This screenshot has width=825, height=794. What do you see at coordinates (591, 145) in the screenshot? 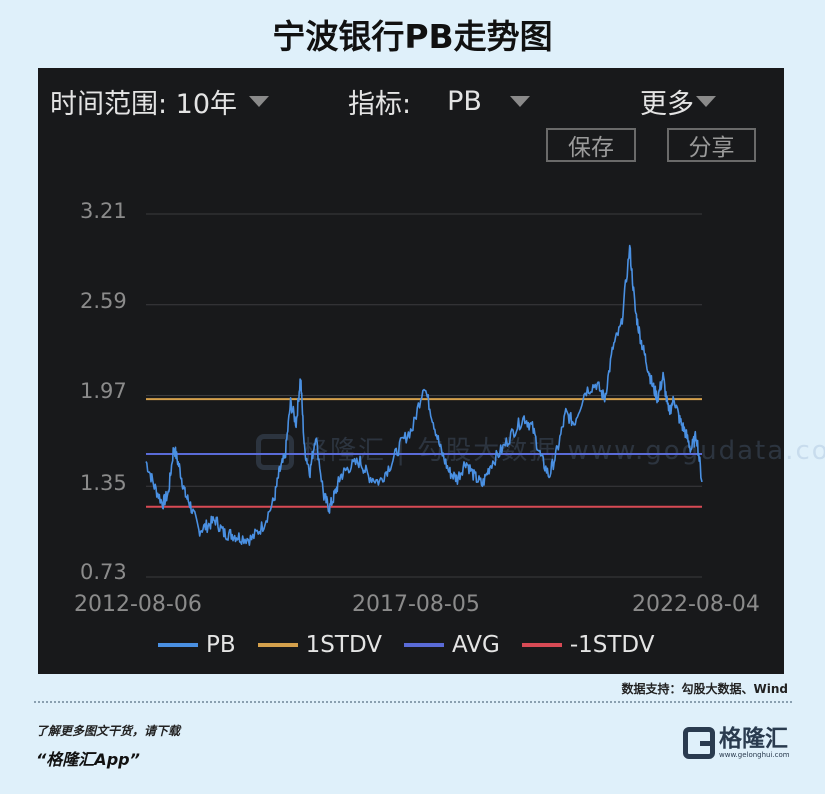
I see `save-button: 保存` at bounding box center [591, 145].